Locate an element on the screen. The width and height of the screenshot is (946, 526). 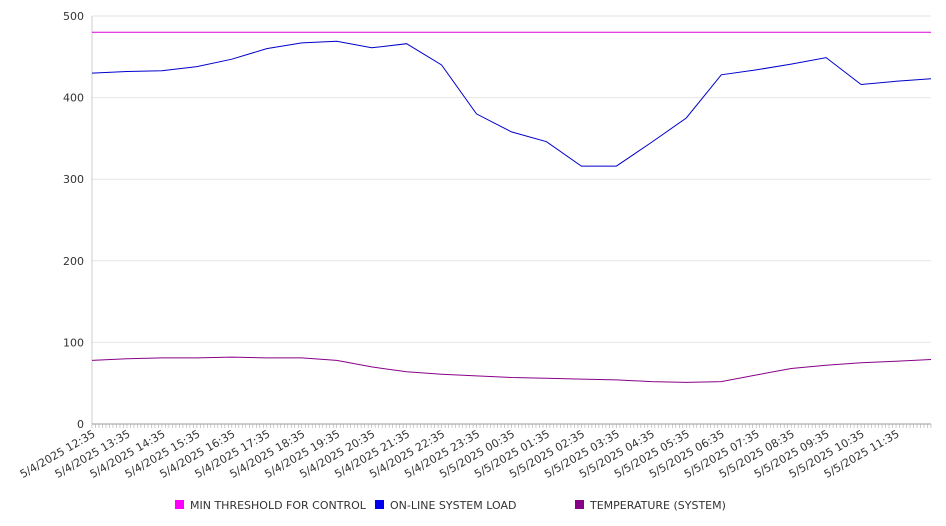
y-tick-label: 300 is located at coordinates (73, 179).